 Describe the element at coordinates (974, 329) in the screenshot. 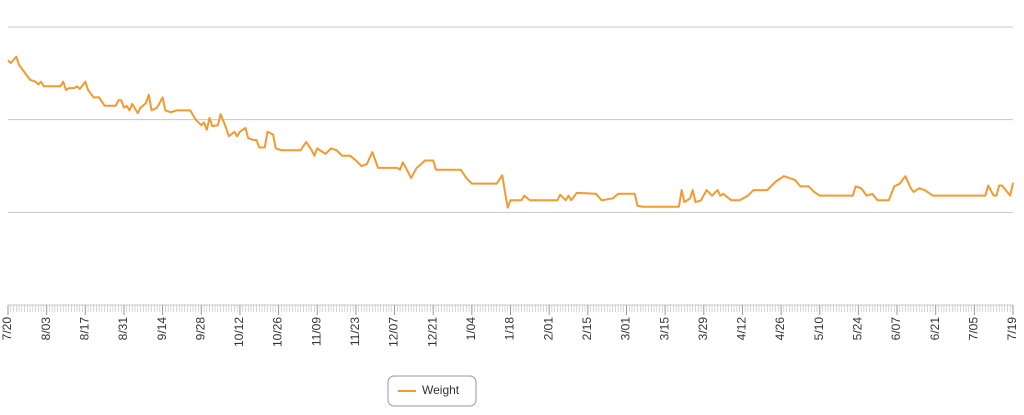

I see `x-tick-label: 7/05` at that location.